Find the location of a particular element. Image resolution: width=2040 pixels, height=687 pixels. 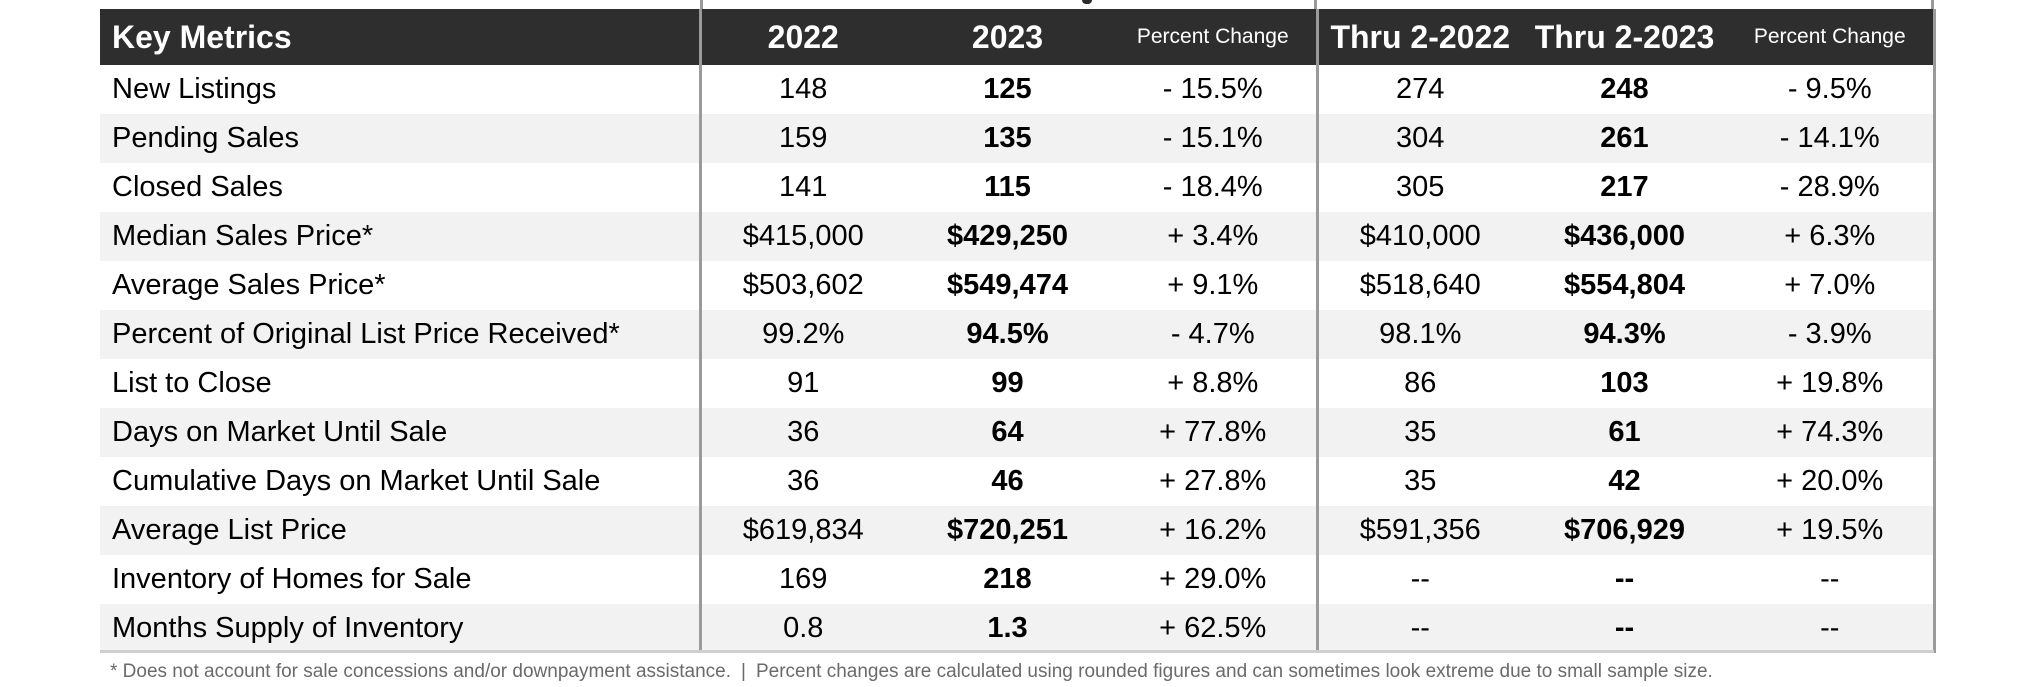

table-bottom-rule is located at coordinates (1017, 651).